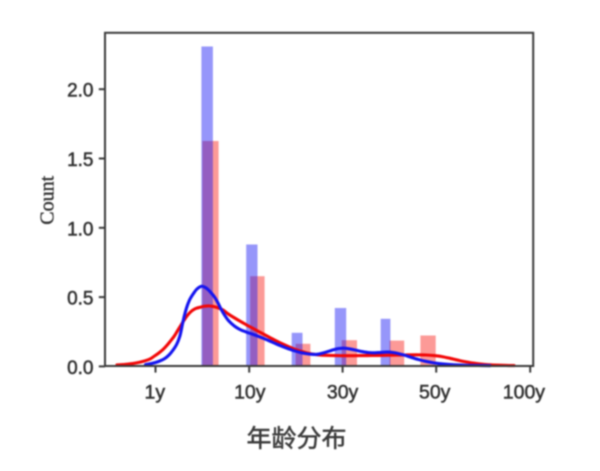 This screenshot has height=471, width=600. I want to click on svg-text: 1.5, so click(80, 160).